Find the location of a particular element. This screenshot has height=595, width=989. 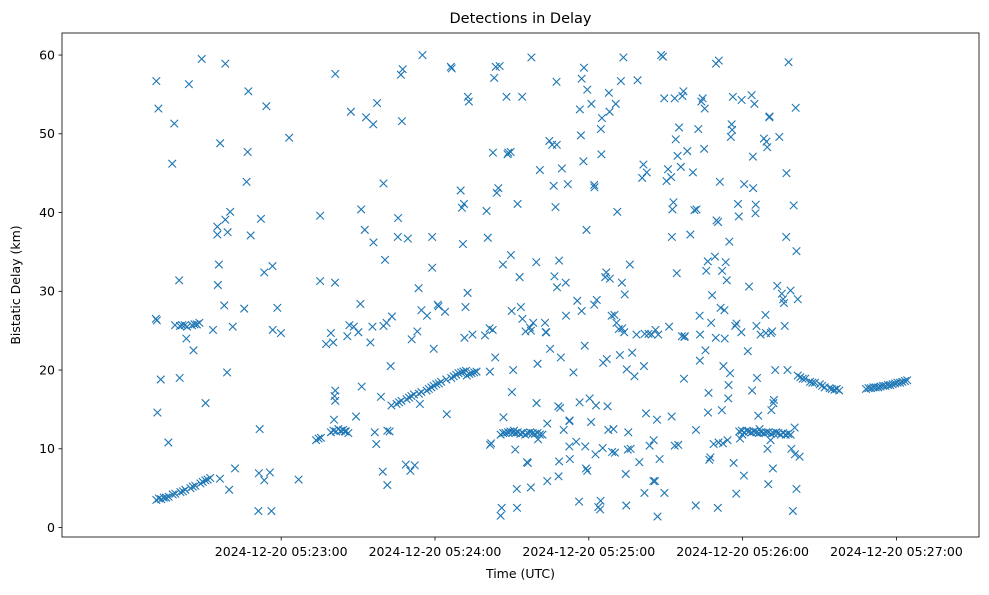

x-tick-label: 2024-12-20 05:25:00 is located at coordinates (588, 551).